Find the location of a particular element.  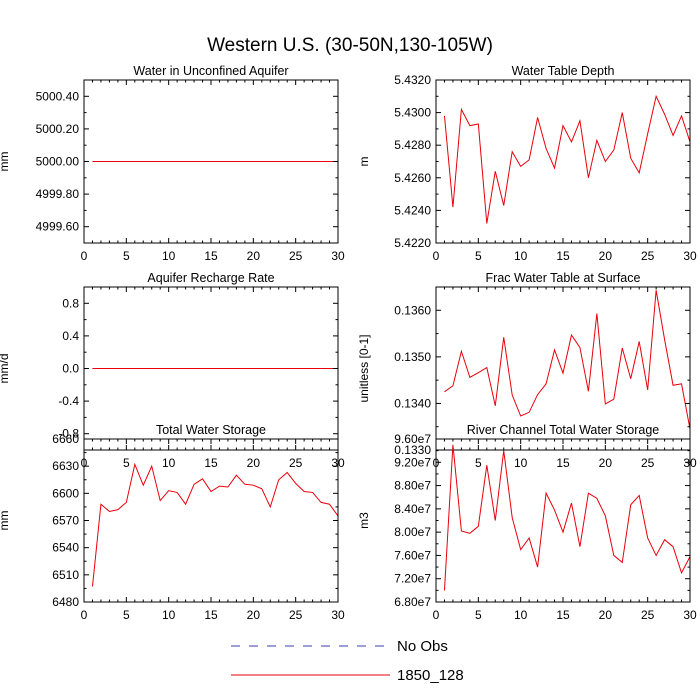

y-tick-label: 5000.00 is located at coordinates (58, 162).